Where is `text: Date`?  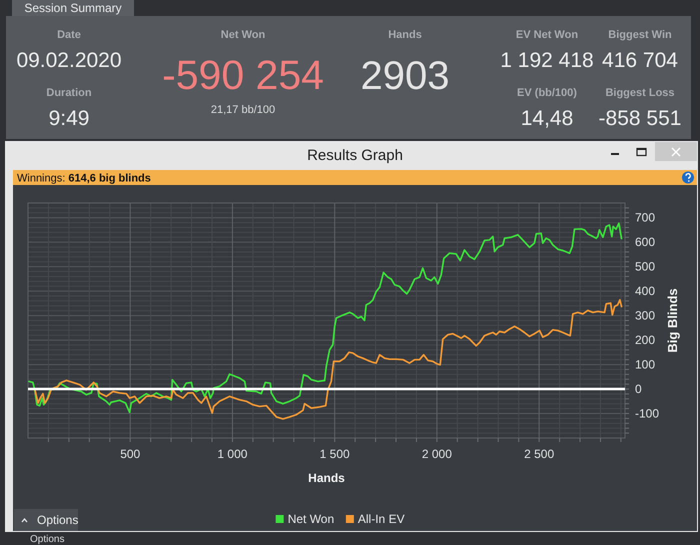
text: Date is located at coordinates (69, 35).